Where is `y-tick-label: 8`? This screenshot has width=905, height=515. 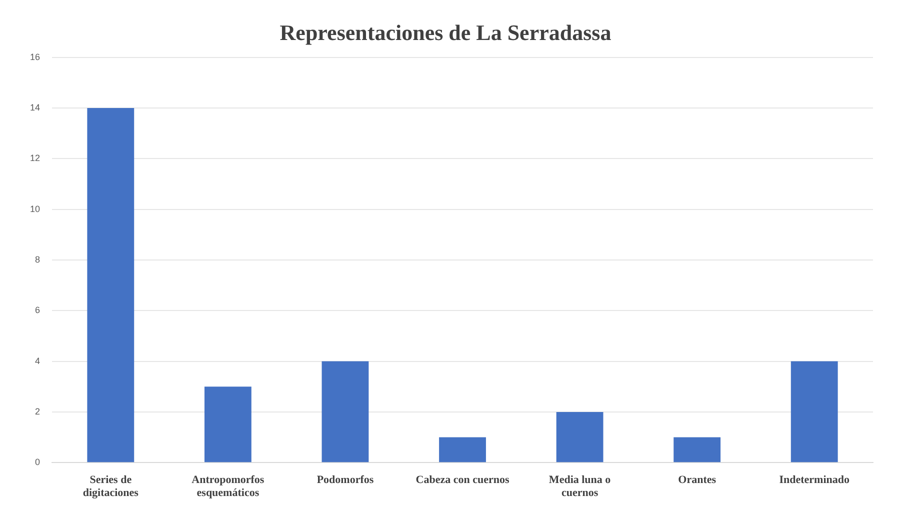
y-tick-label: 8 is located at coordinates (37, 259).